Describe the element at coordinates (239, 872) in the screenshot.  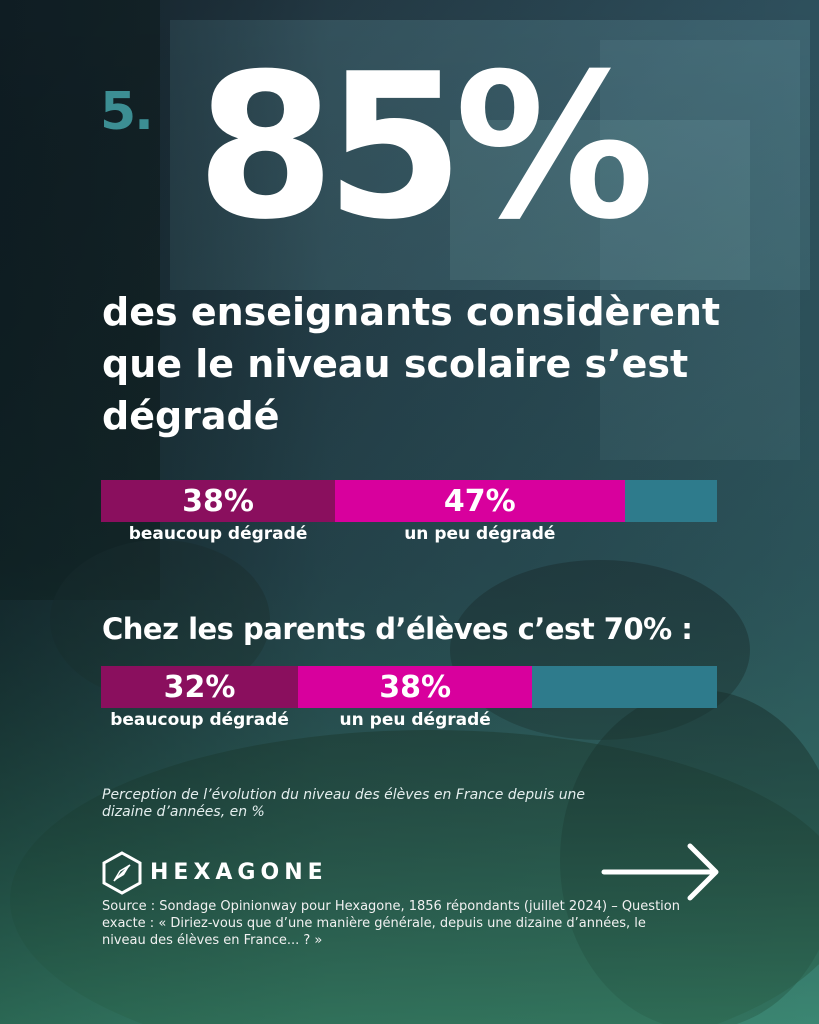
I see `brand-name: HEXAGONE` at that location.